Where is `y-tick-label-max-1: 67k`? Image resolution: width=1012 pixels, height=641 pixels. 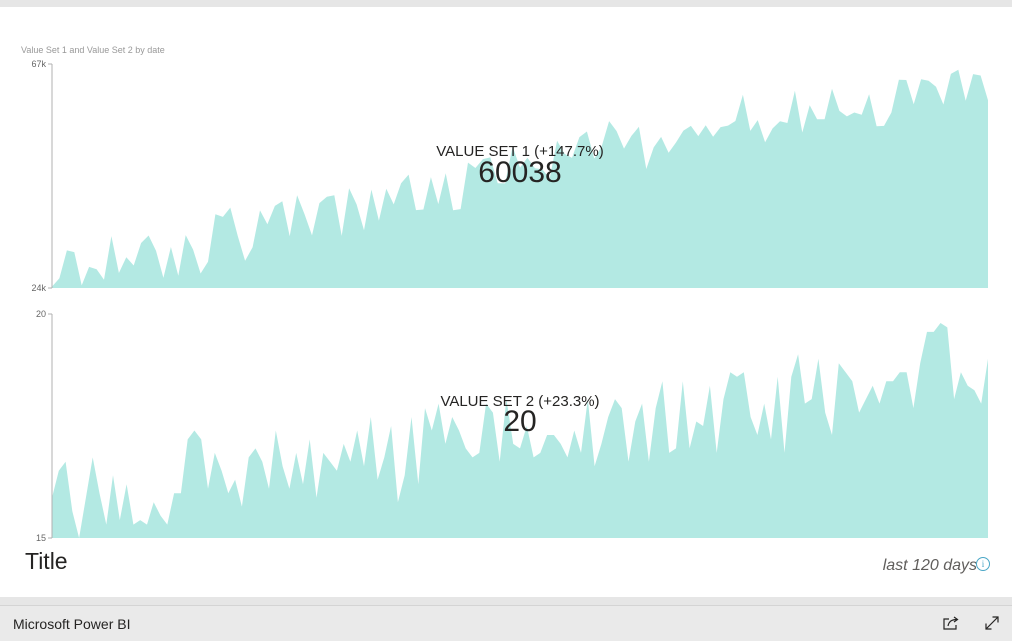
y-tick-label-max-1: 67k is located at coordinates (38, 64).